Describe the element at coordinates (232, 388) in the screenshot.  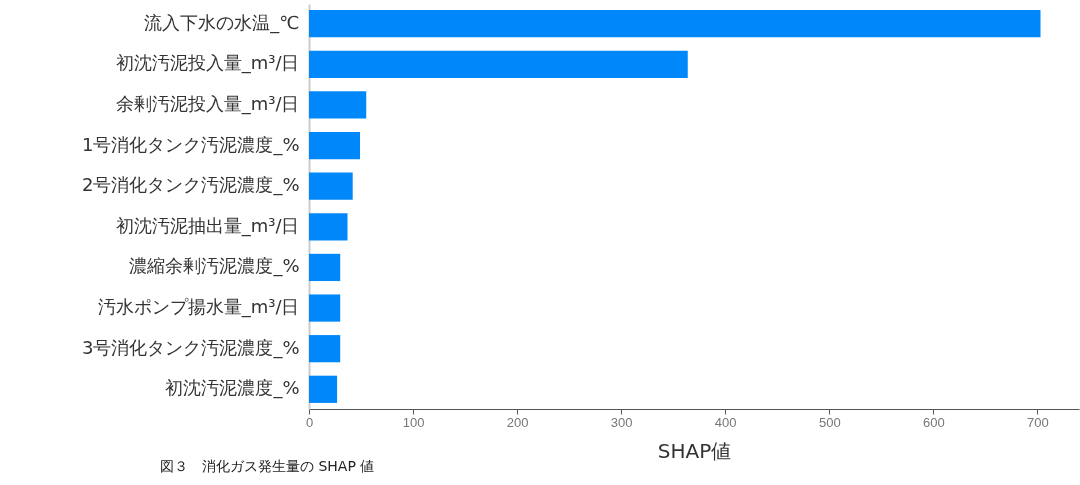
I see `y-tick-label: 初沈汚泥濃度_%` at that location.